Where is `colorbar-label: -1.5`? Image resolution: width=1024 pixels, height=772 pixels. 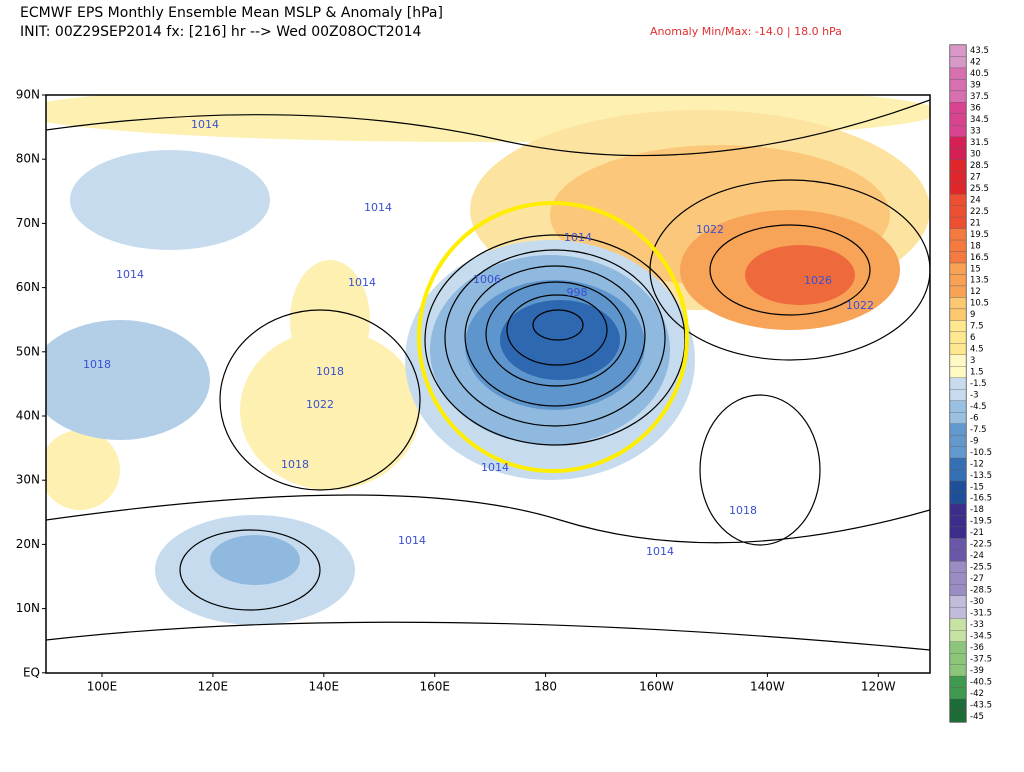
colorbar-label: -1.5 is located at coordinates (978, 384).